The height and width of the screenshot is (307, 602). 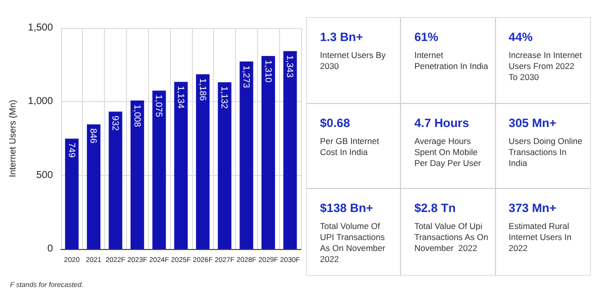 I want to click on y-tick-label: 1,500, so click(x=41, y=28).